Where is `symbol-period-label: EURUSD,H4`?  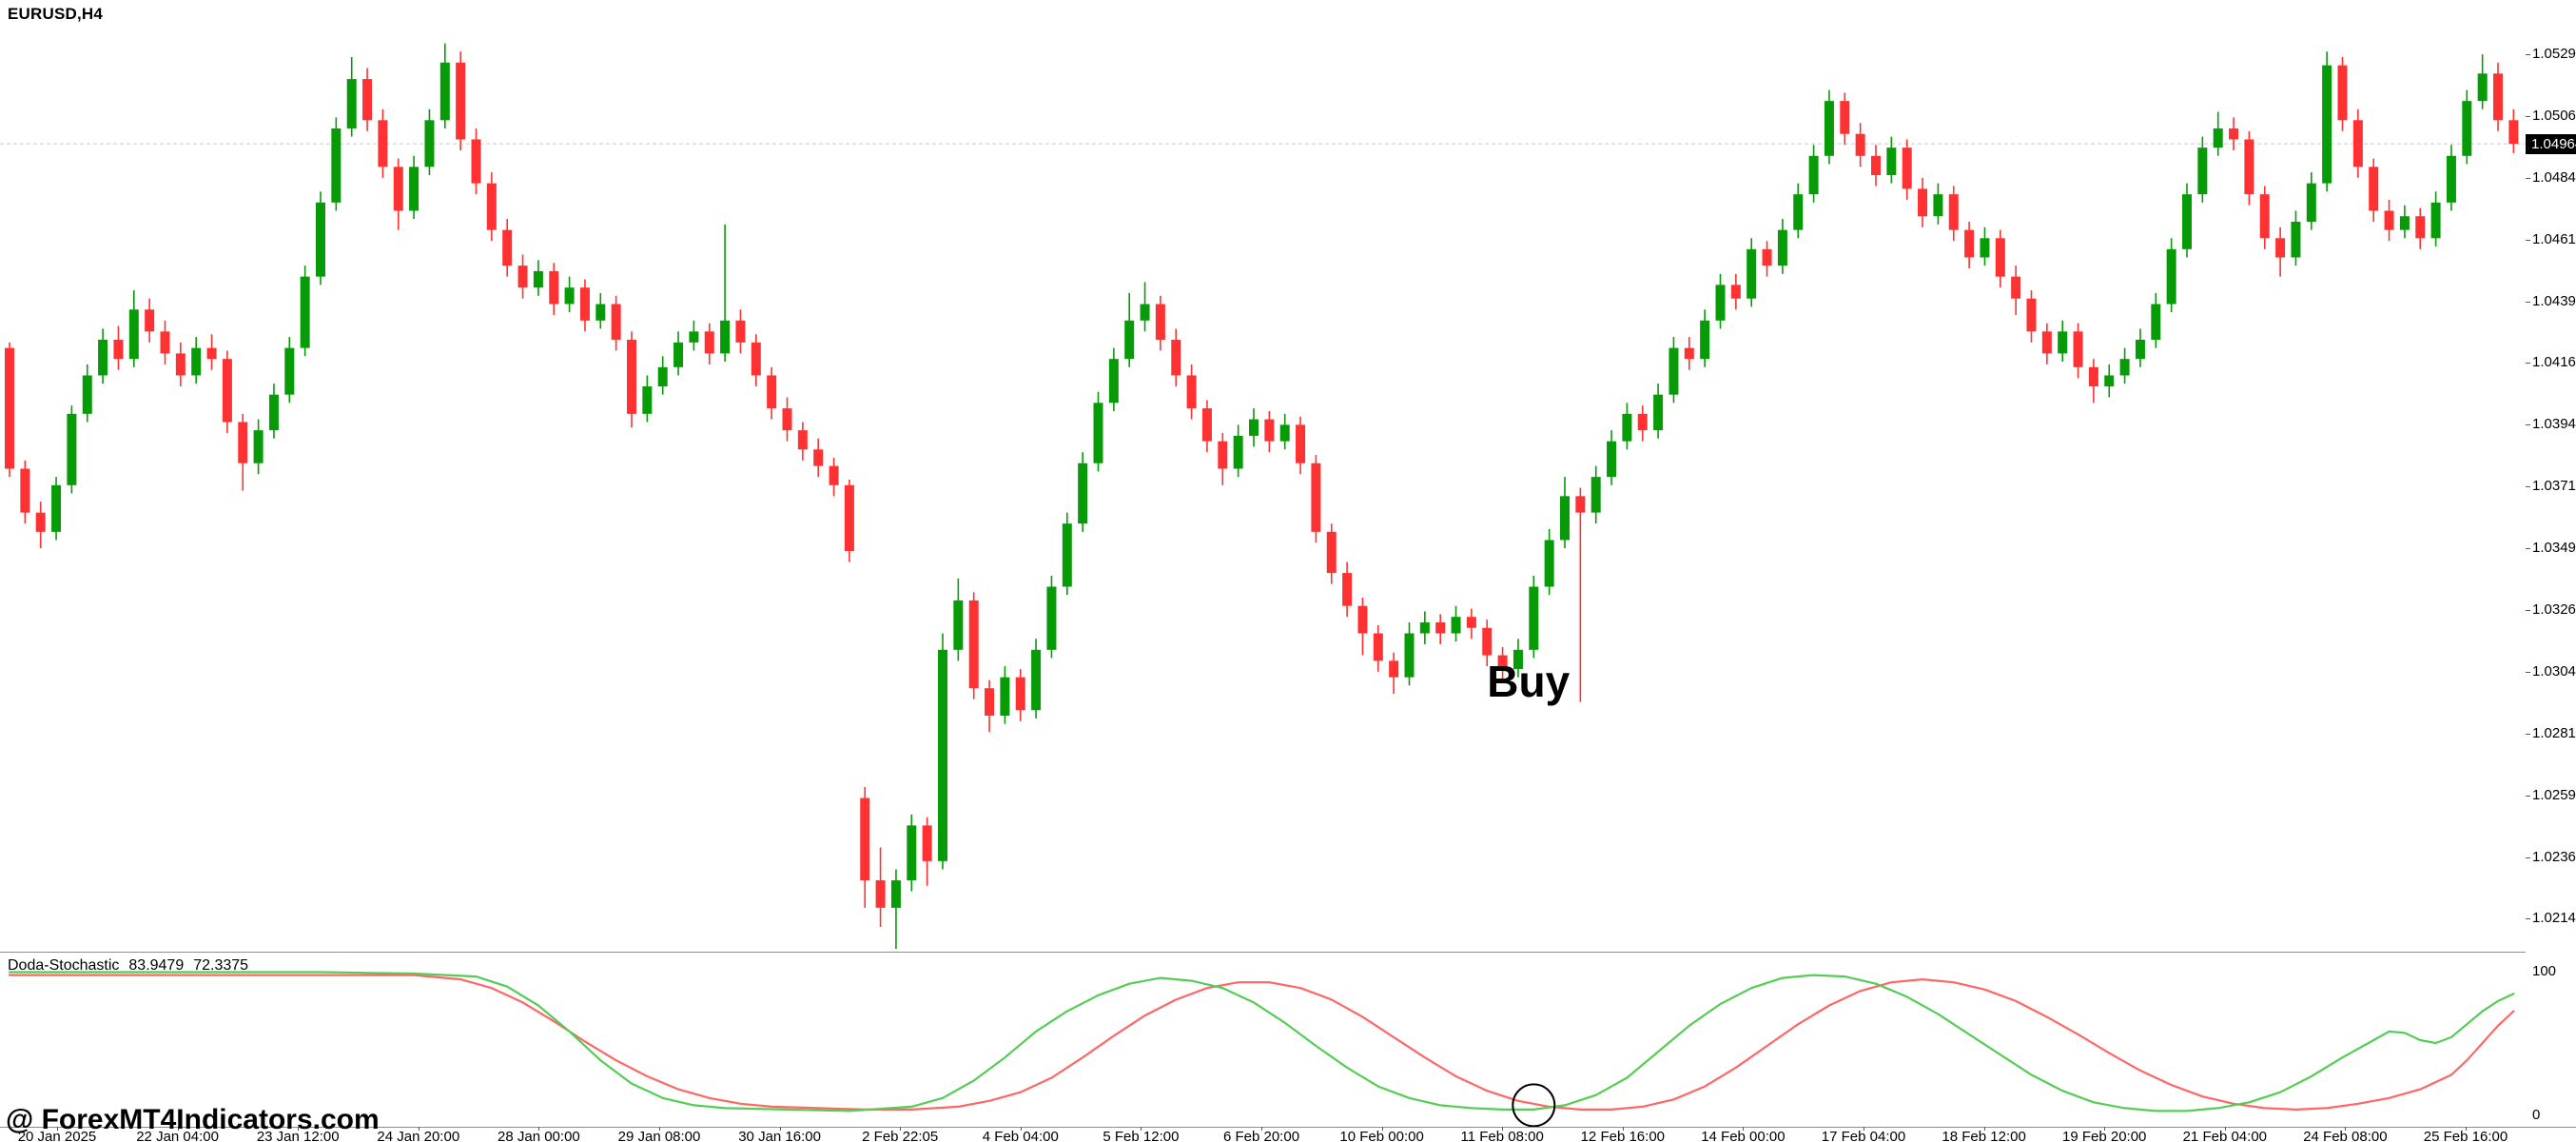
symbol-period-label: EURUSD,H4 is located at coordinates (56, 14).